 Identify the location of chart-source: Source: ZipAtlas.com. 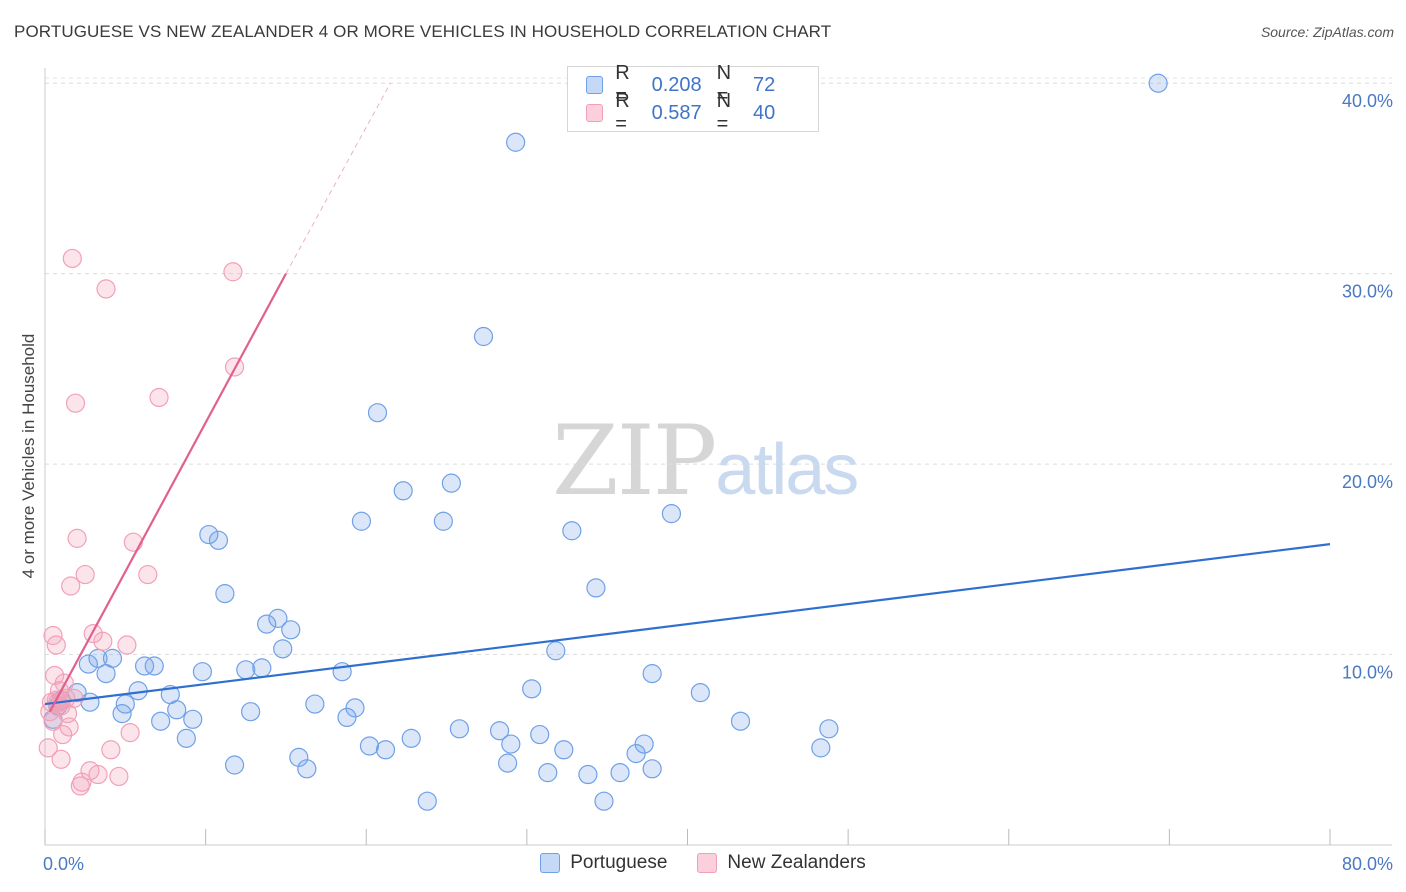
(1327, 32).